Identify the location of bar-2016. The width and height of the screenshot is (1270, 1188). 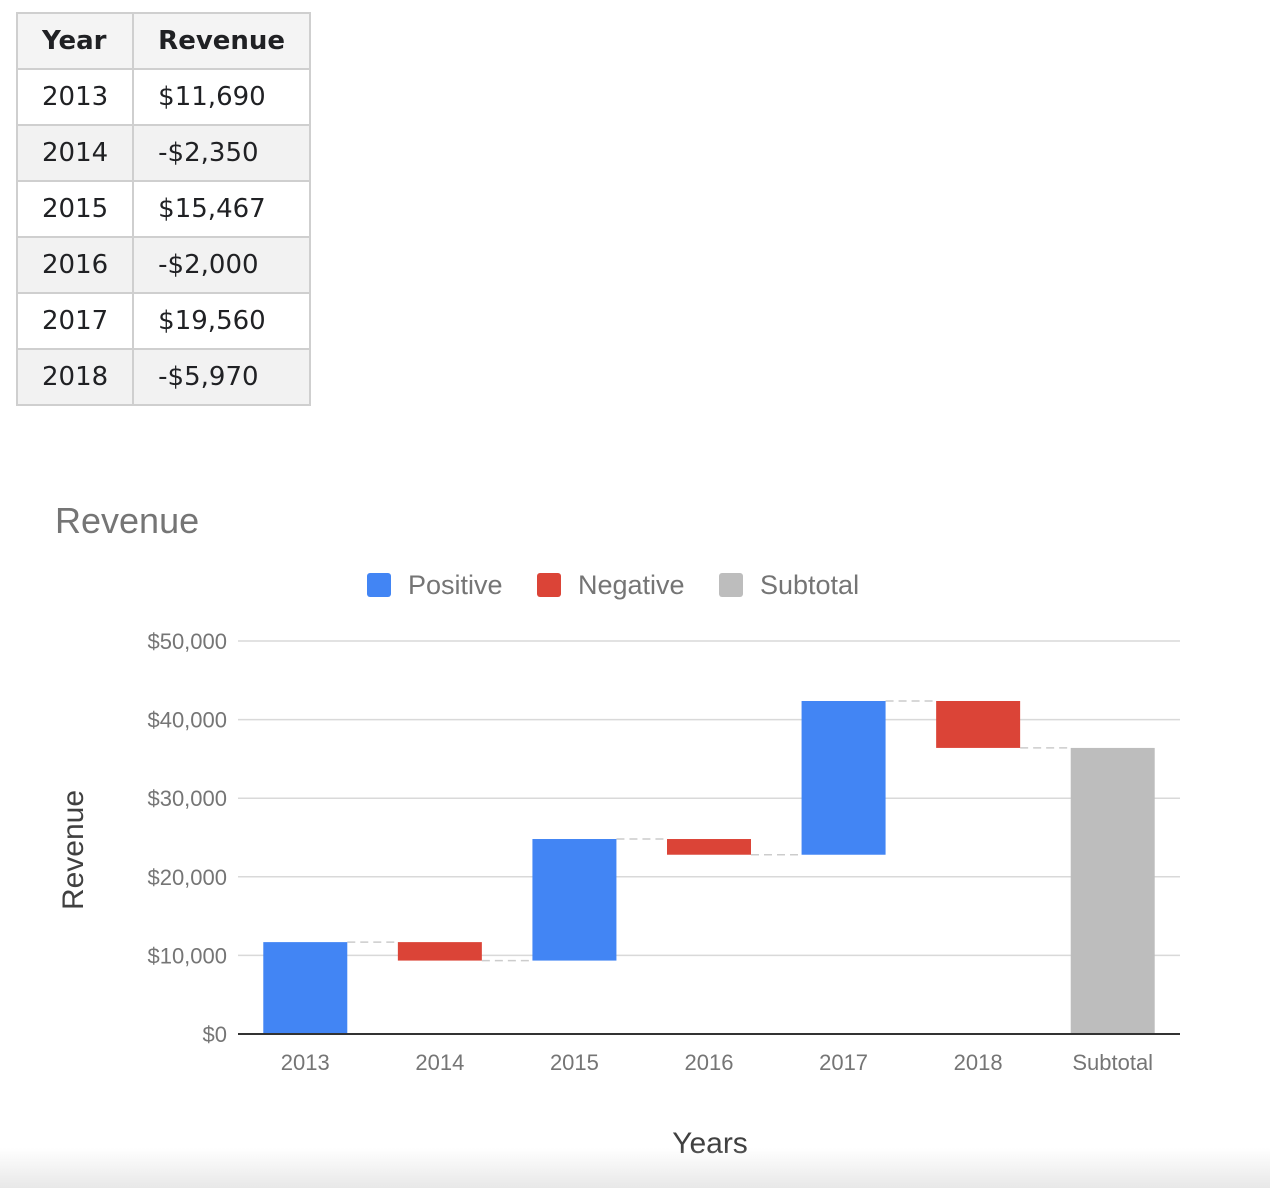
(709, 847).